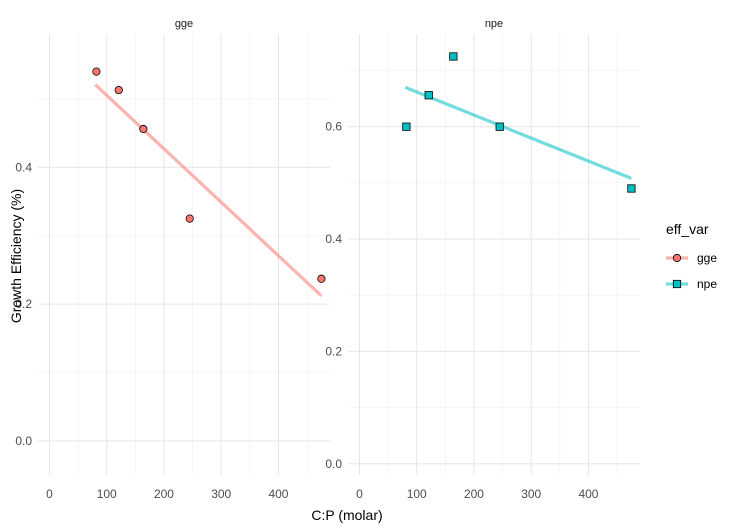 The width and height of the screenshot is (735, 528). I want to click on legend-label: gge, so click(707, 258).